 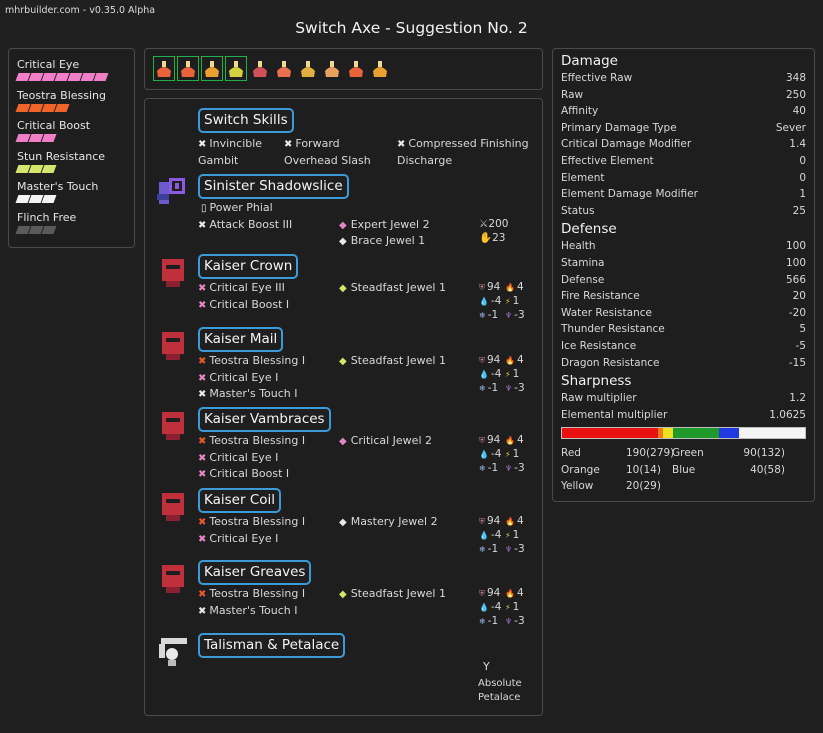 What do you see at coordinates (74, 73) in the screenshot?
I see `skill-row: Critical Eye` at bounding box center [74, 73].